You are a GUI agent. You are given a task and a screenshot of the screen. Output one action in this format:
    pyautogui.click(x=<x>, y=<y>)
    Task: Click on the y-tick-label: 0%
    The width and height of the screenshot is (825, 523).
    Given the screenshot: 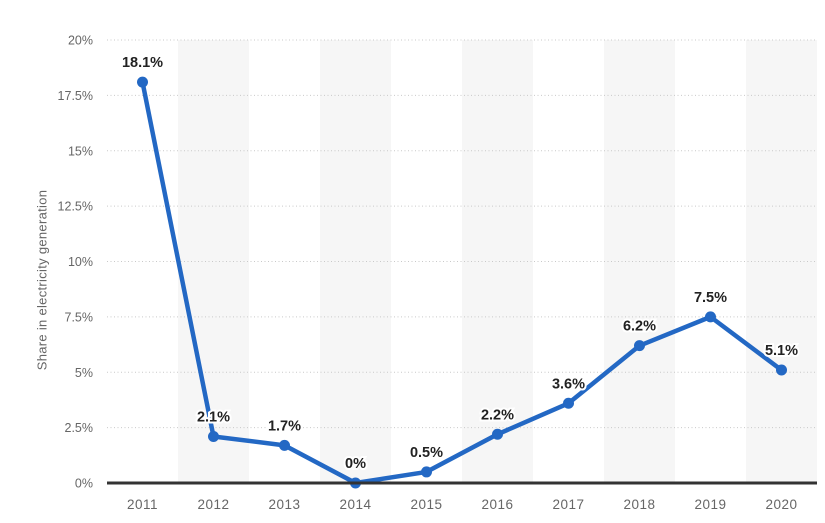 What is the action you would take?
    pyautogui.click(x=84, y=484)
    